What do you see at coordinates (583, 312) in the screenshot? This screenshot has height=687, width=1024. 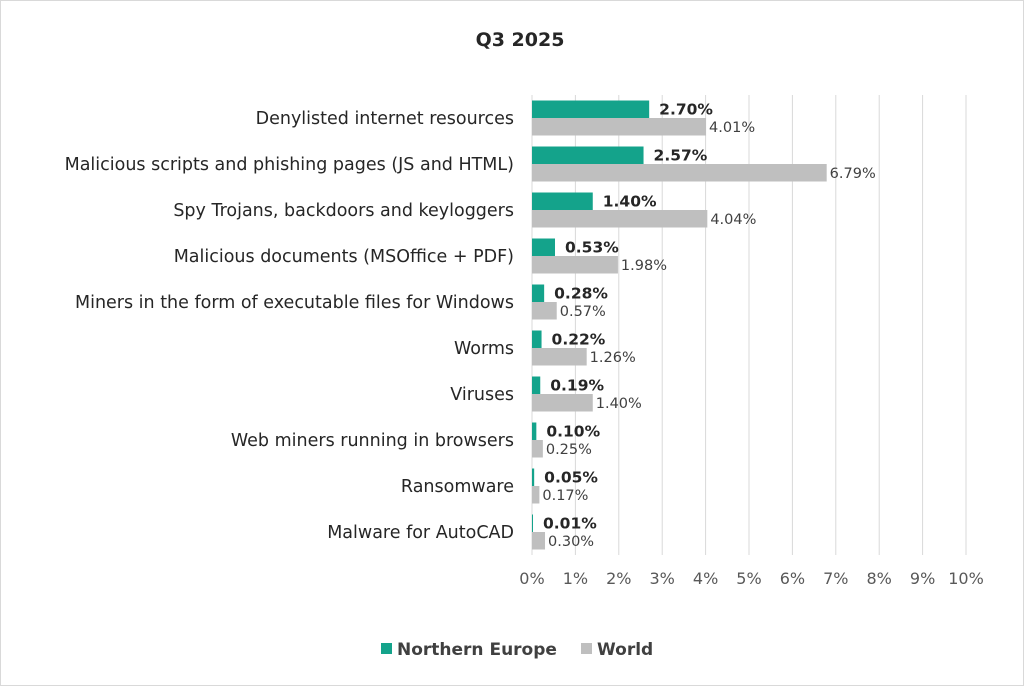 I see `data-label-world: 0.57%` at bounding box center [583, 312].